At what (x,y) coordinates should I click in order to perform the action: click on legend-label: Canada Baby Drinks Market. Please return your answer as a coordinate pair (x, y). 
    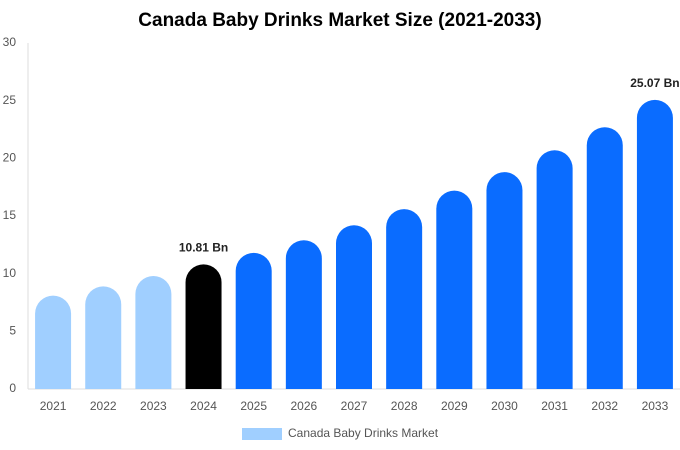
    Looking at the image, I should click on (363, 433).